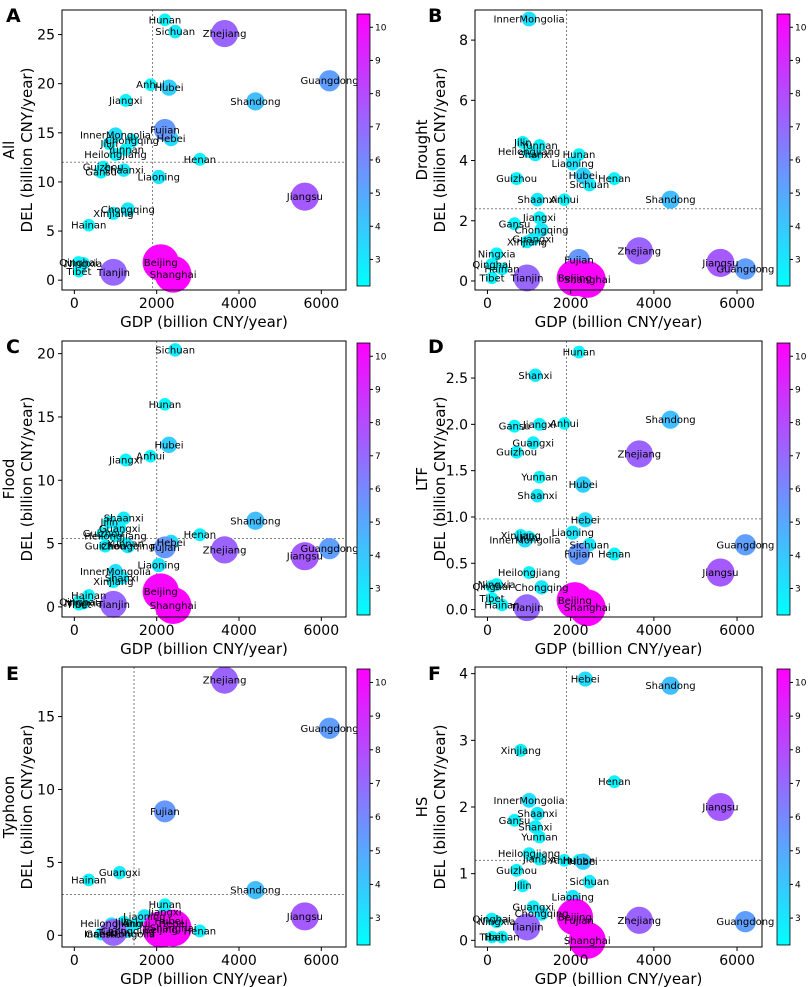  I want to click on panel-letter: C, so click(13, 347).